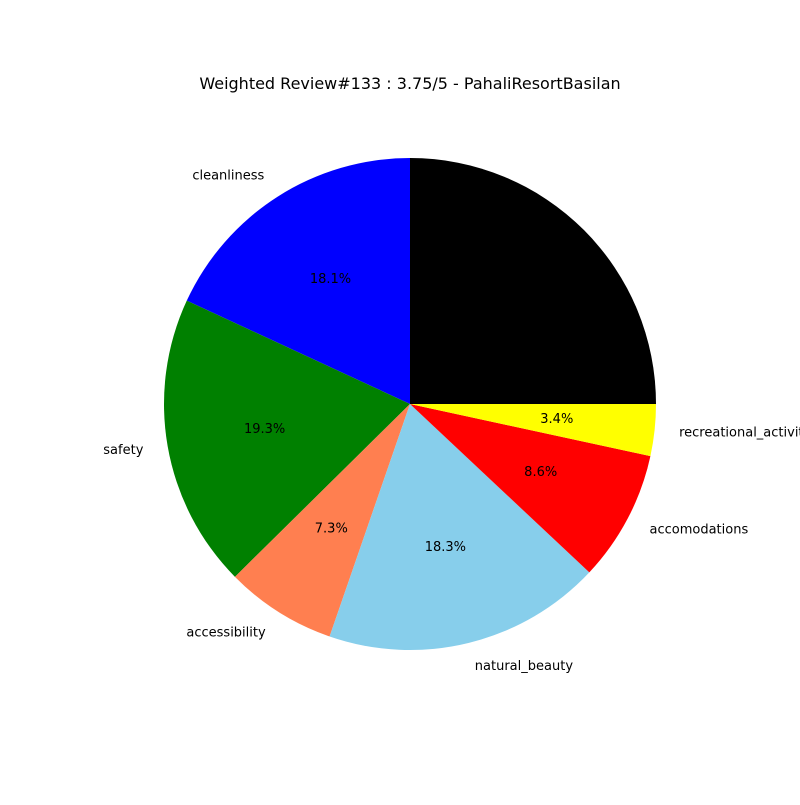 The image size is (800, 805). Describe the element at coordinates (739, 432) in the screenshot. I see `category-label-recreational_activities: recreational_activities` at that location.